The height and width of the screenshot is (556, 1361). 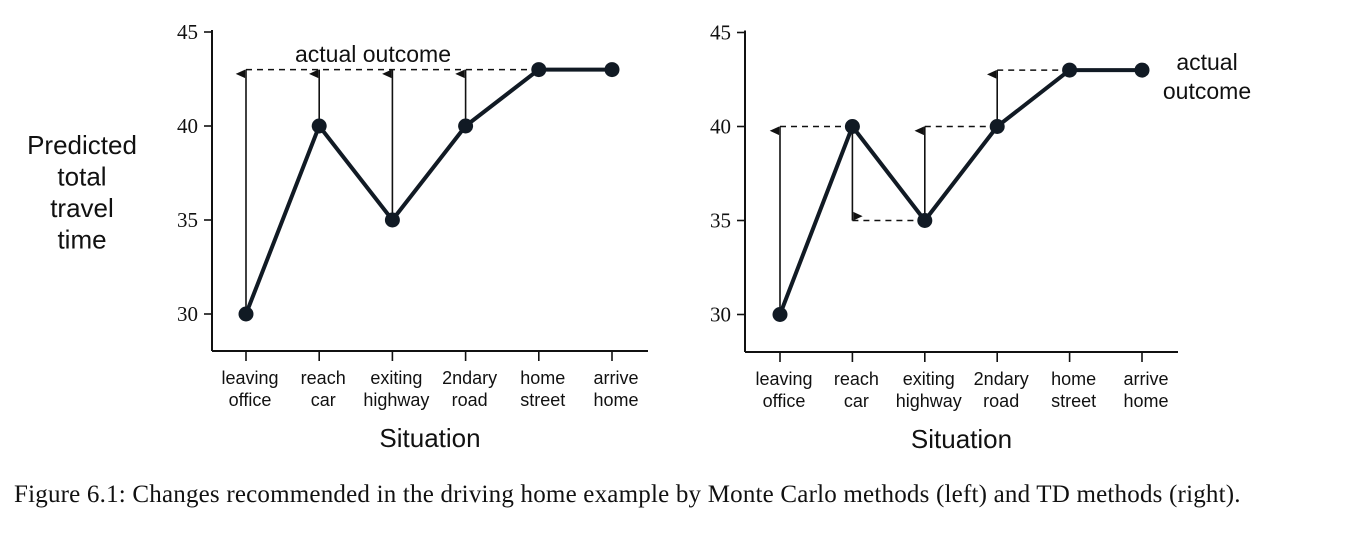 What do you see at coordinates (82, 145) in the screenshot?
I see `y-axis-title-line: Predicted` at bounding box center [82, 145].